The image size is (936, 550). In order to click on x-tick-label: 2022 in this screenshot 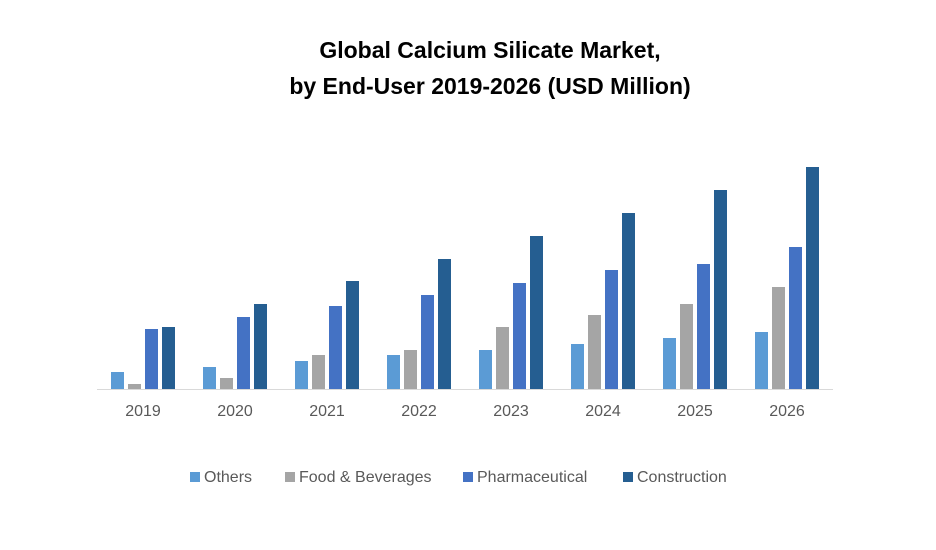, I will do `click(419, 411)`.